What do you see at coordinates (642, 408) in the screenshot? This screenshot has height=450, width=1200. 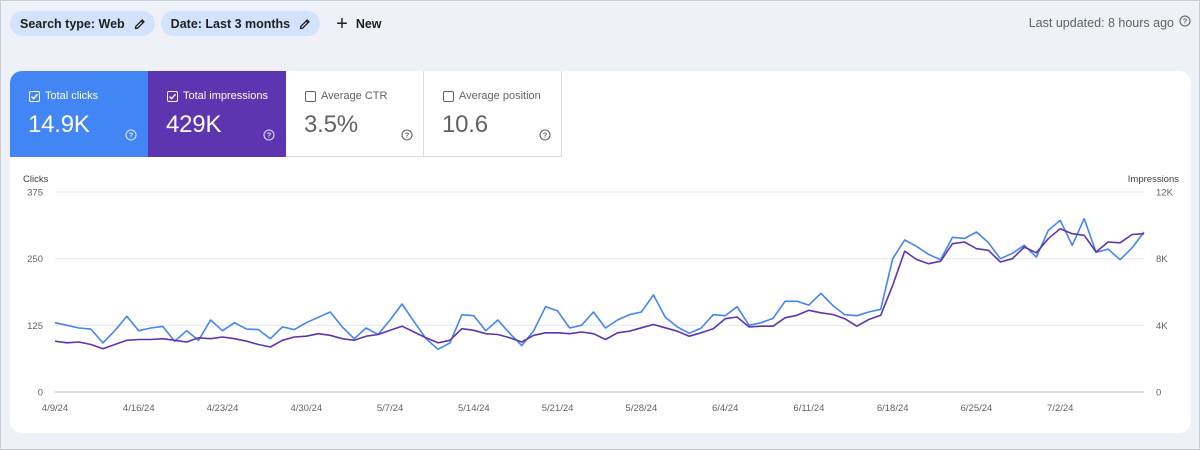 I see `x-tick-label: 5/28/24` at bounding box center [642, 408].